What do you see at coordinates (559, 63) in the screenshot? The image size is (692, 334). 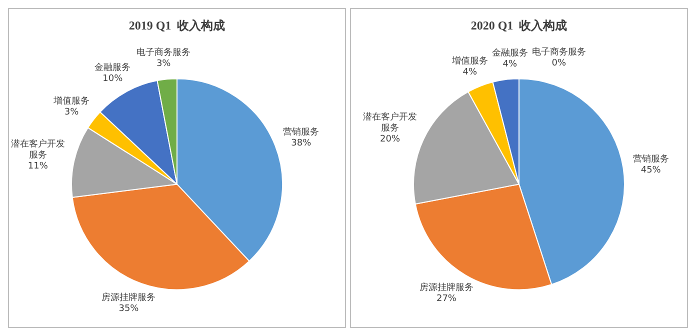 I see `text: 0%` at bounding box center [559, 63].